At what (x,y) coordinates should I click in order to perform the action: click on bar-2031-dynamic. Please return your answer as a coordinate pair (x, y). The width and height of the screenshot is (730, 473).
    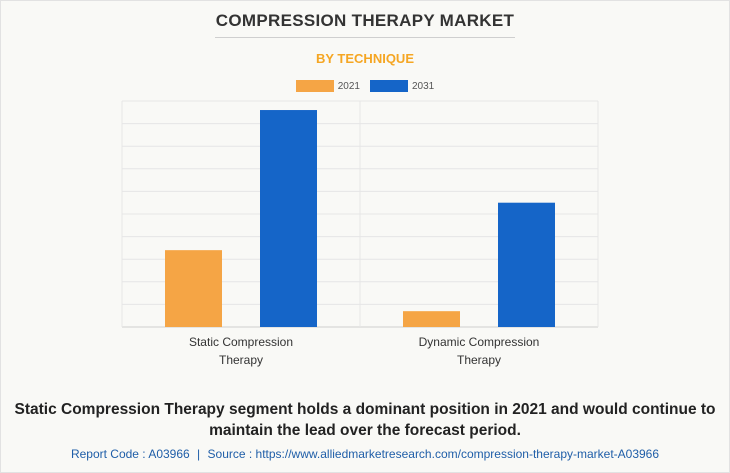
    Looking at the image, I should click on (526, 264).